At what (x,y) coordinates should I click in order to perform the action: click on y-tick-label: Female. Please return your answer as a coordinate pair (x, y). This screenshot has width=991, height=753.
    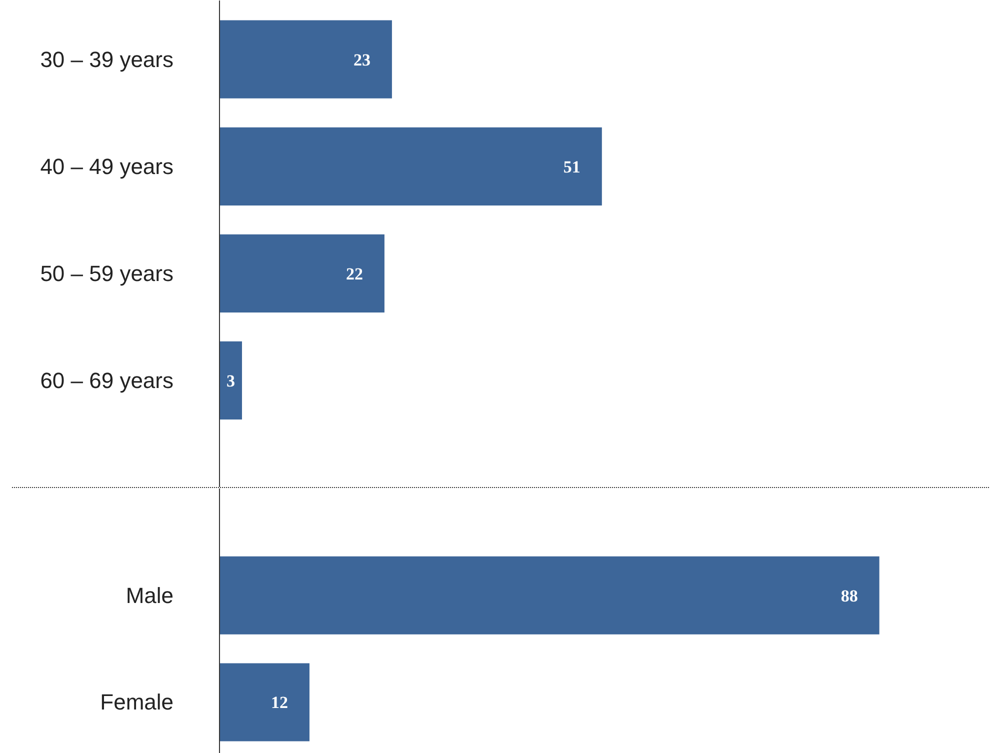
    Looking at the image, I should click on (137, 702).